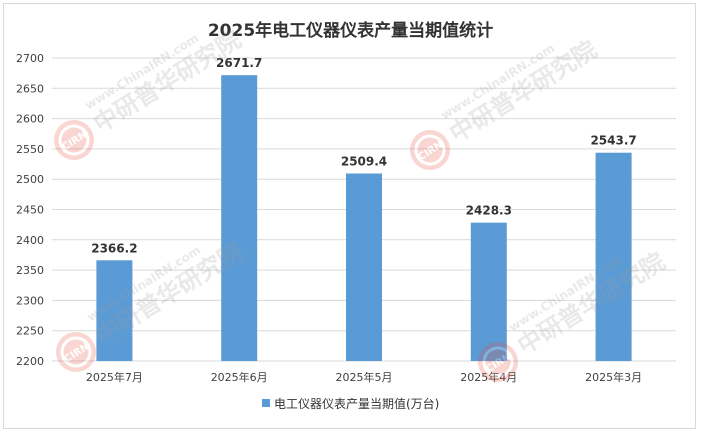  What do you see at coordinates (30, 270) in the screenshot?
I see `y-tick-label: 2350` at bounding box center [30, 270].